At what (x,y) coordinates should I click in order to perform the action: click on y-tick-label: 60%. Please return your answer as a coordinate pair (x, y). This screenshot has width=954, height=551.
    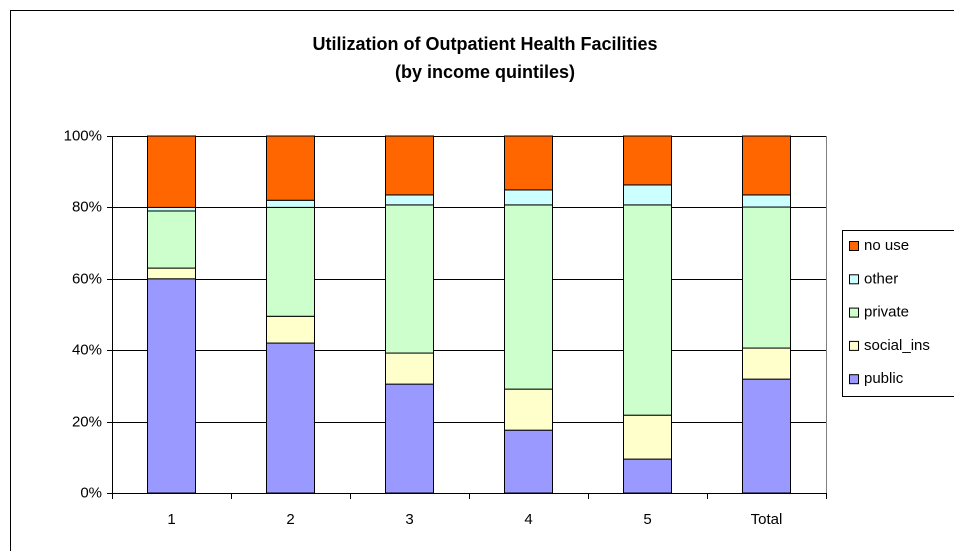
    Looking at the image, I should click on (87, 278).